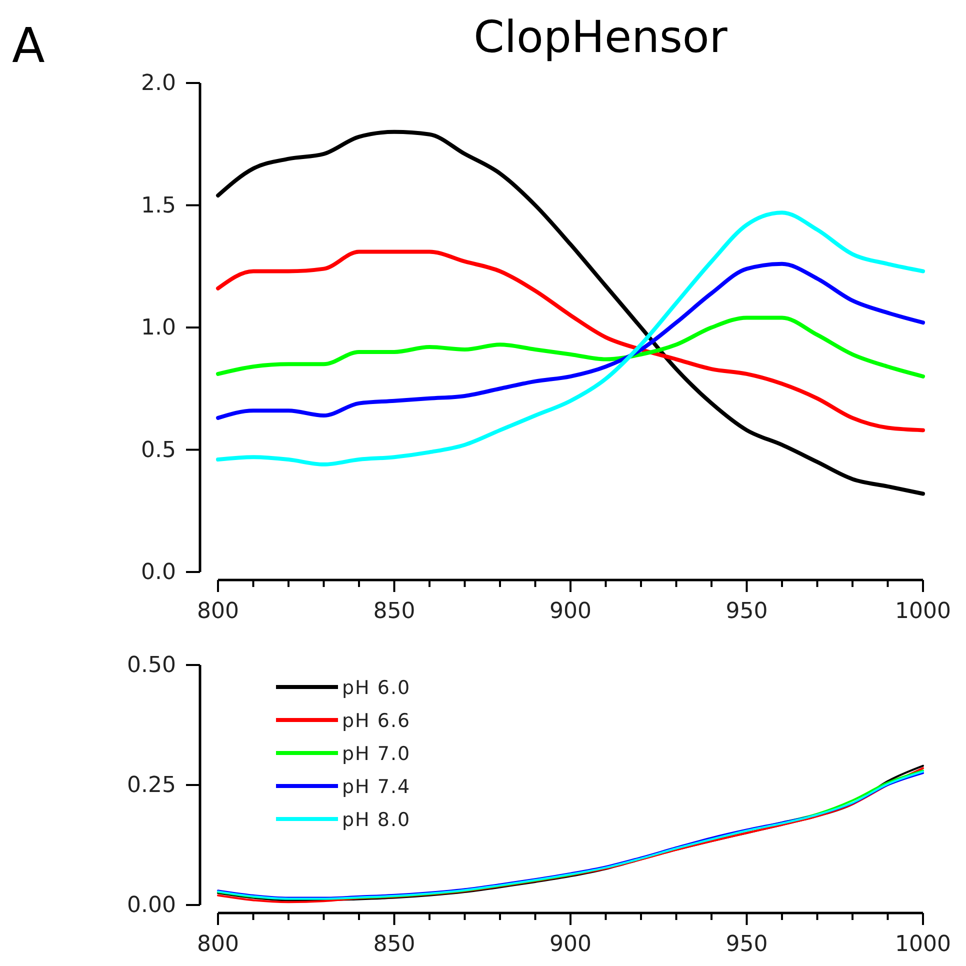 The height and width of the screenshot is (966, 966). Describe the element at coordinates (158, 205) in the screenshot. I see `y-tick-label: 1.5` at that location.